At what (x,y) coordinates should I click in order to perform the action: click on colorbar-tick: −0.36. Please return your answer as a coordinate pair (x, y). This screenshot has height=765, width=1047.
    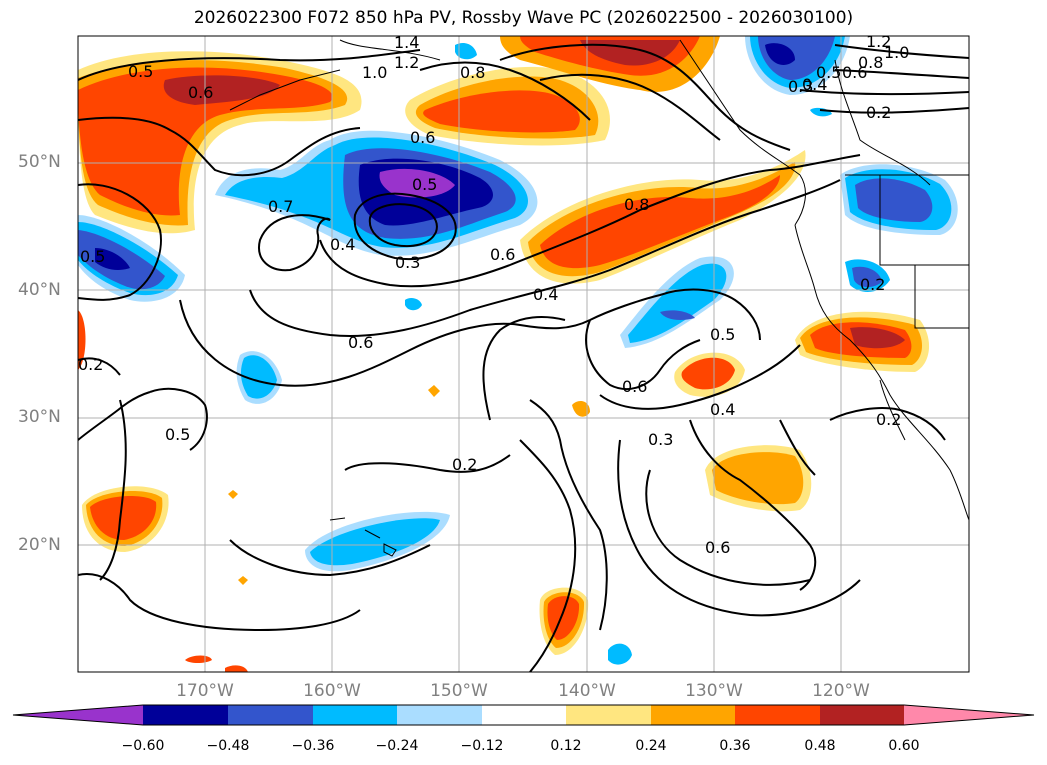
    Looking at the image, I should click on (313, 746).